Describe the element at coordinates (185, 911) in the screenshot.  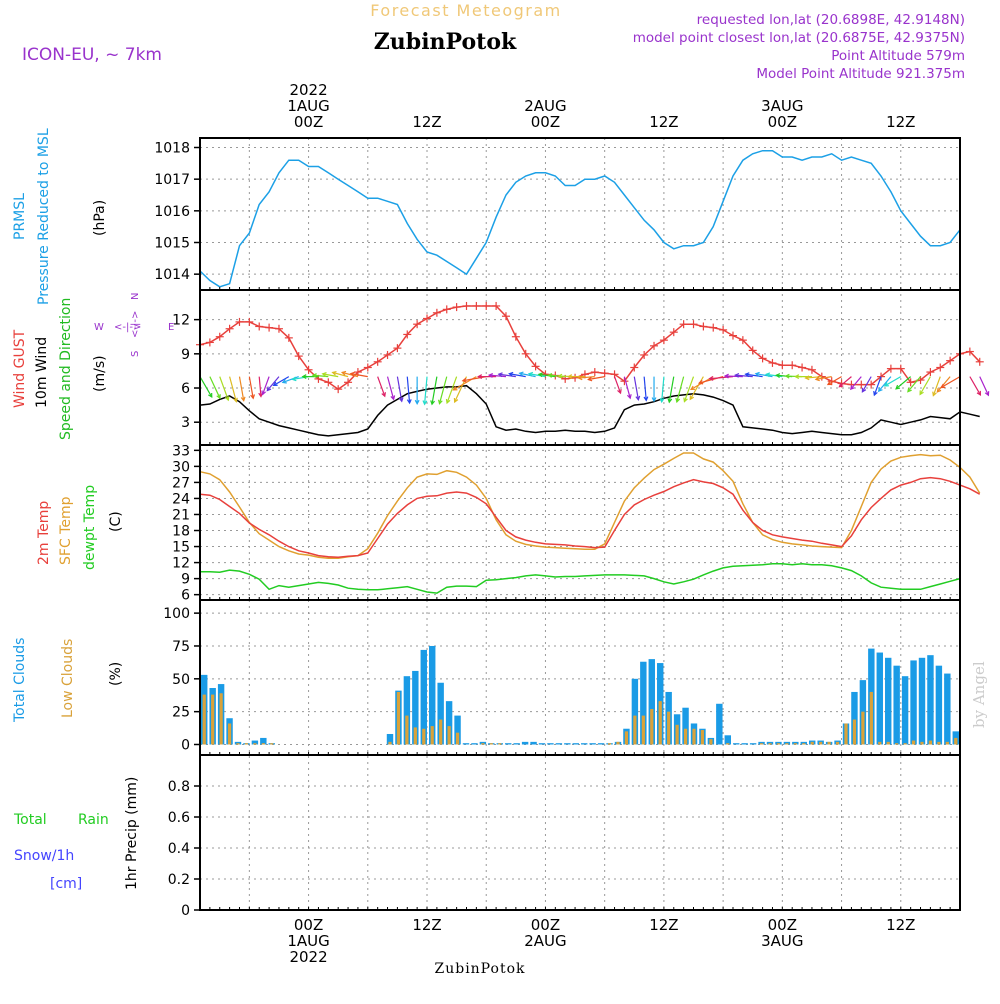
I see `y-tick-label: 0` at that location.